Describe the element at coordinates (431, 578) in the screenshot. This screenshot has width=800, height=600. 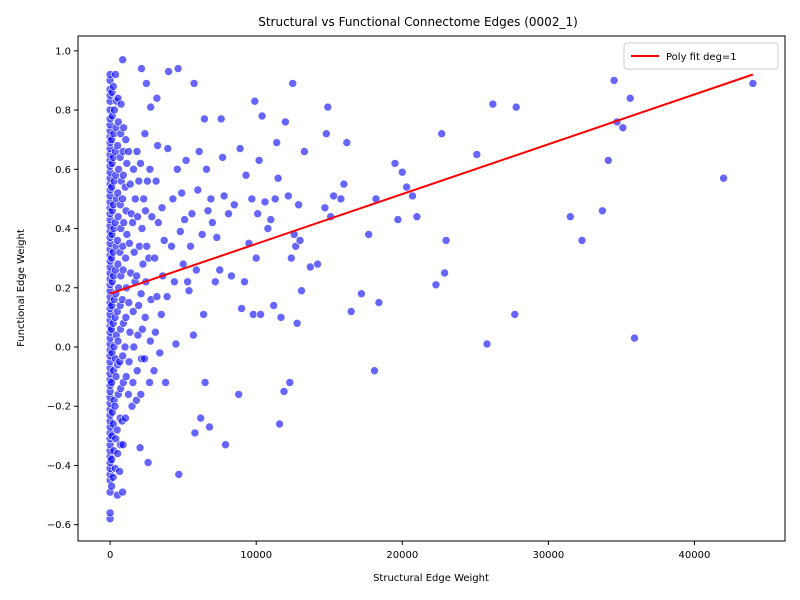
I see `x-axis-label: Structural Edge Weight` at that location.